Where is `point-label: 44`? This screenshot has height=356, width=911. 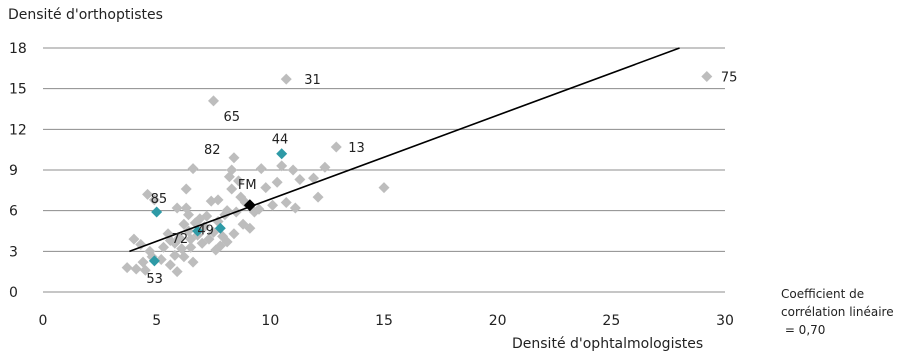
point-label: 44 is located at coordinates (280, 140).